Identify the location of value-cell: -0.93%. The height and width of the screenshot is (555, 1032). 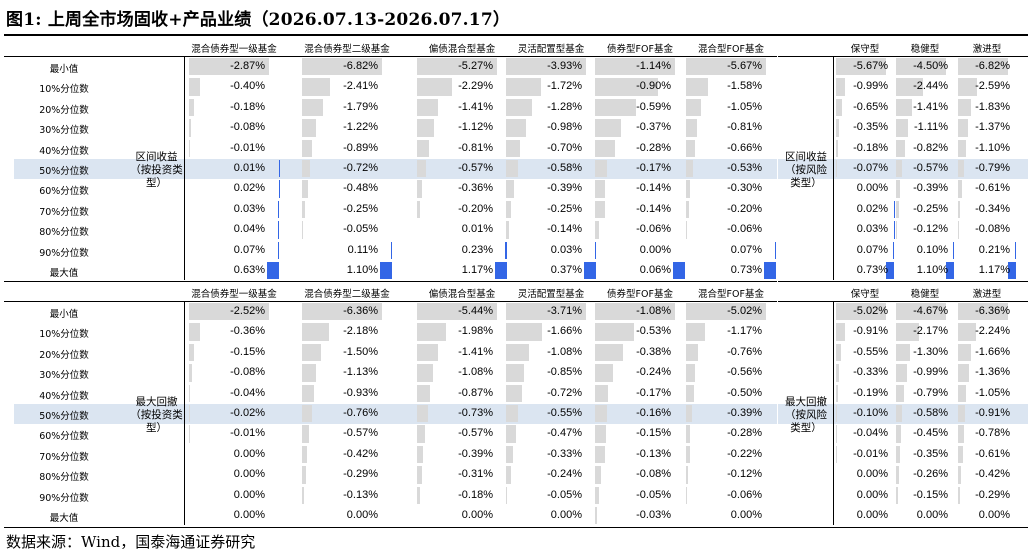
(360, 392).